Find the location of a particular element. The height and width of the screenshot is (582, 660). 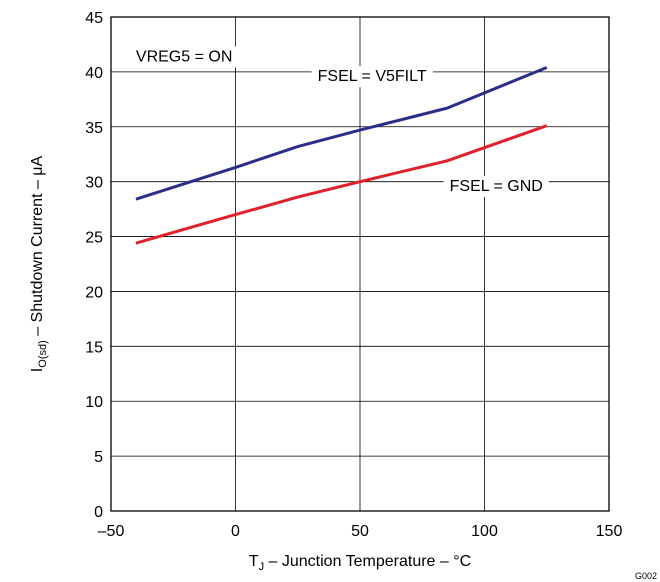

x-tick-label: –50 is located at coordinates (111, 531).